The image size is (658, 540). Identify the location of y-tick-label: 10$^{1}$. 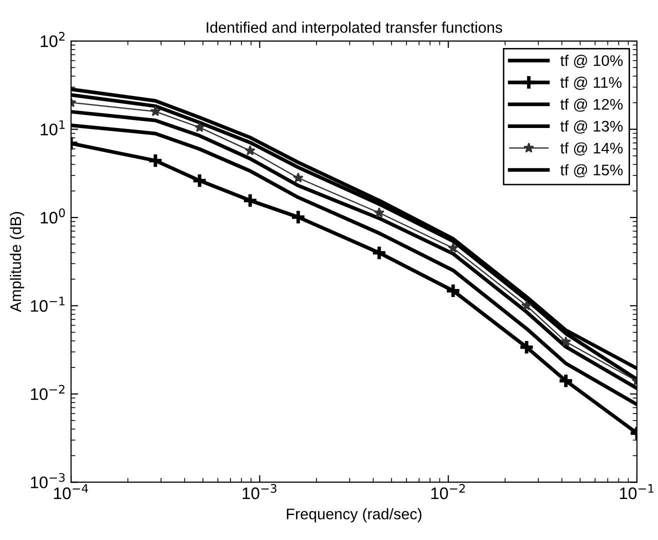
(52, 128).